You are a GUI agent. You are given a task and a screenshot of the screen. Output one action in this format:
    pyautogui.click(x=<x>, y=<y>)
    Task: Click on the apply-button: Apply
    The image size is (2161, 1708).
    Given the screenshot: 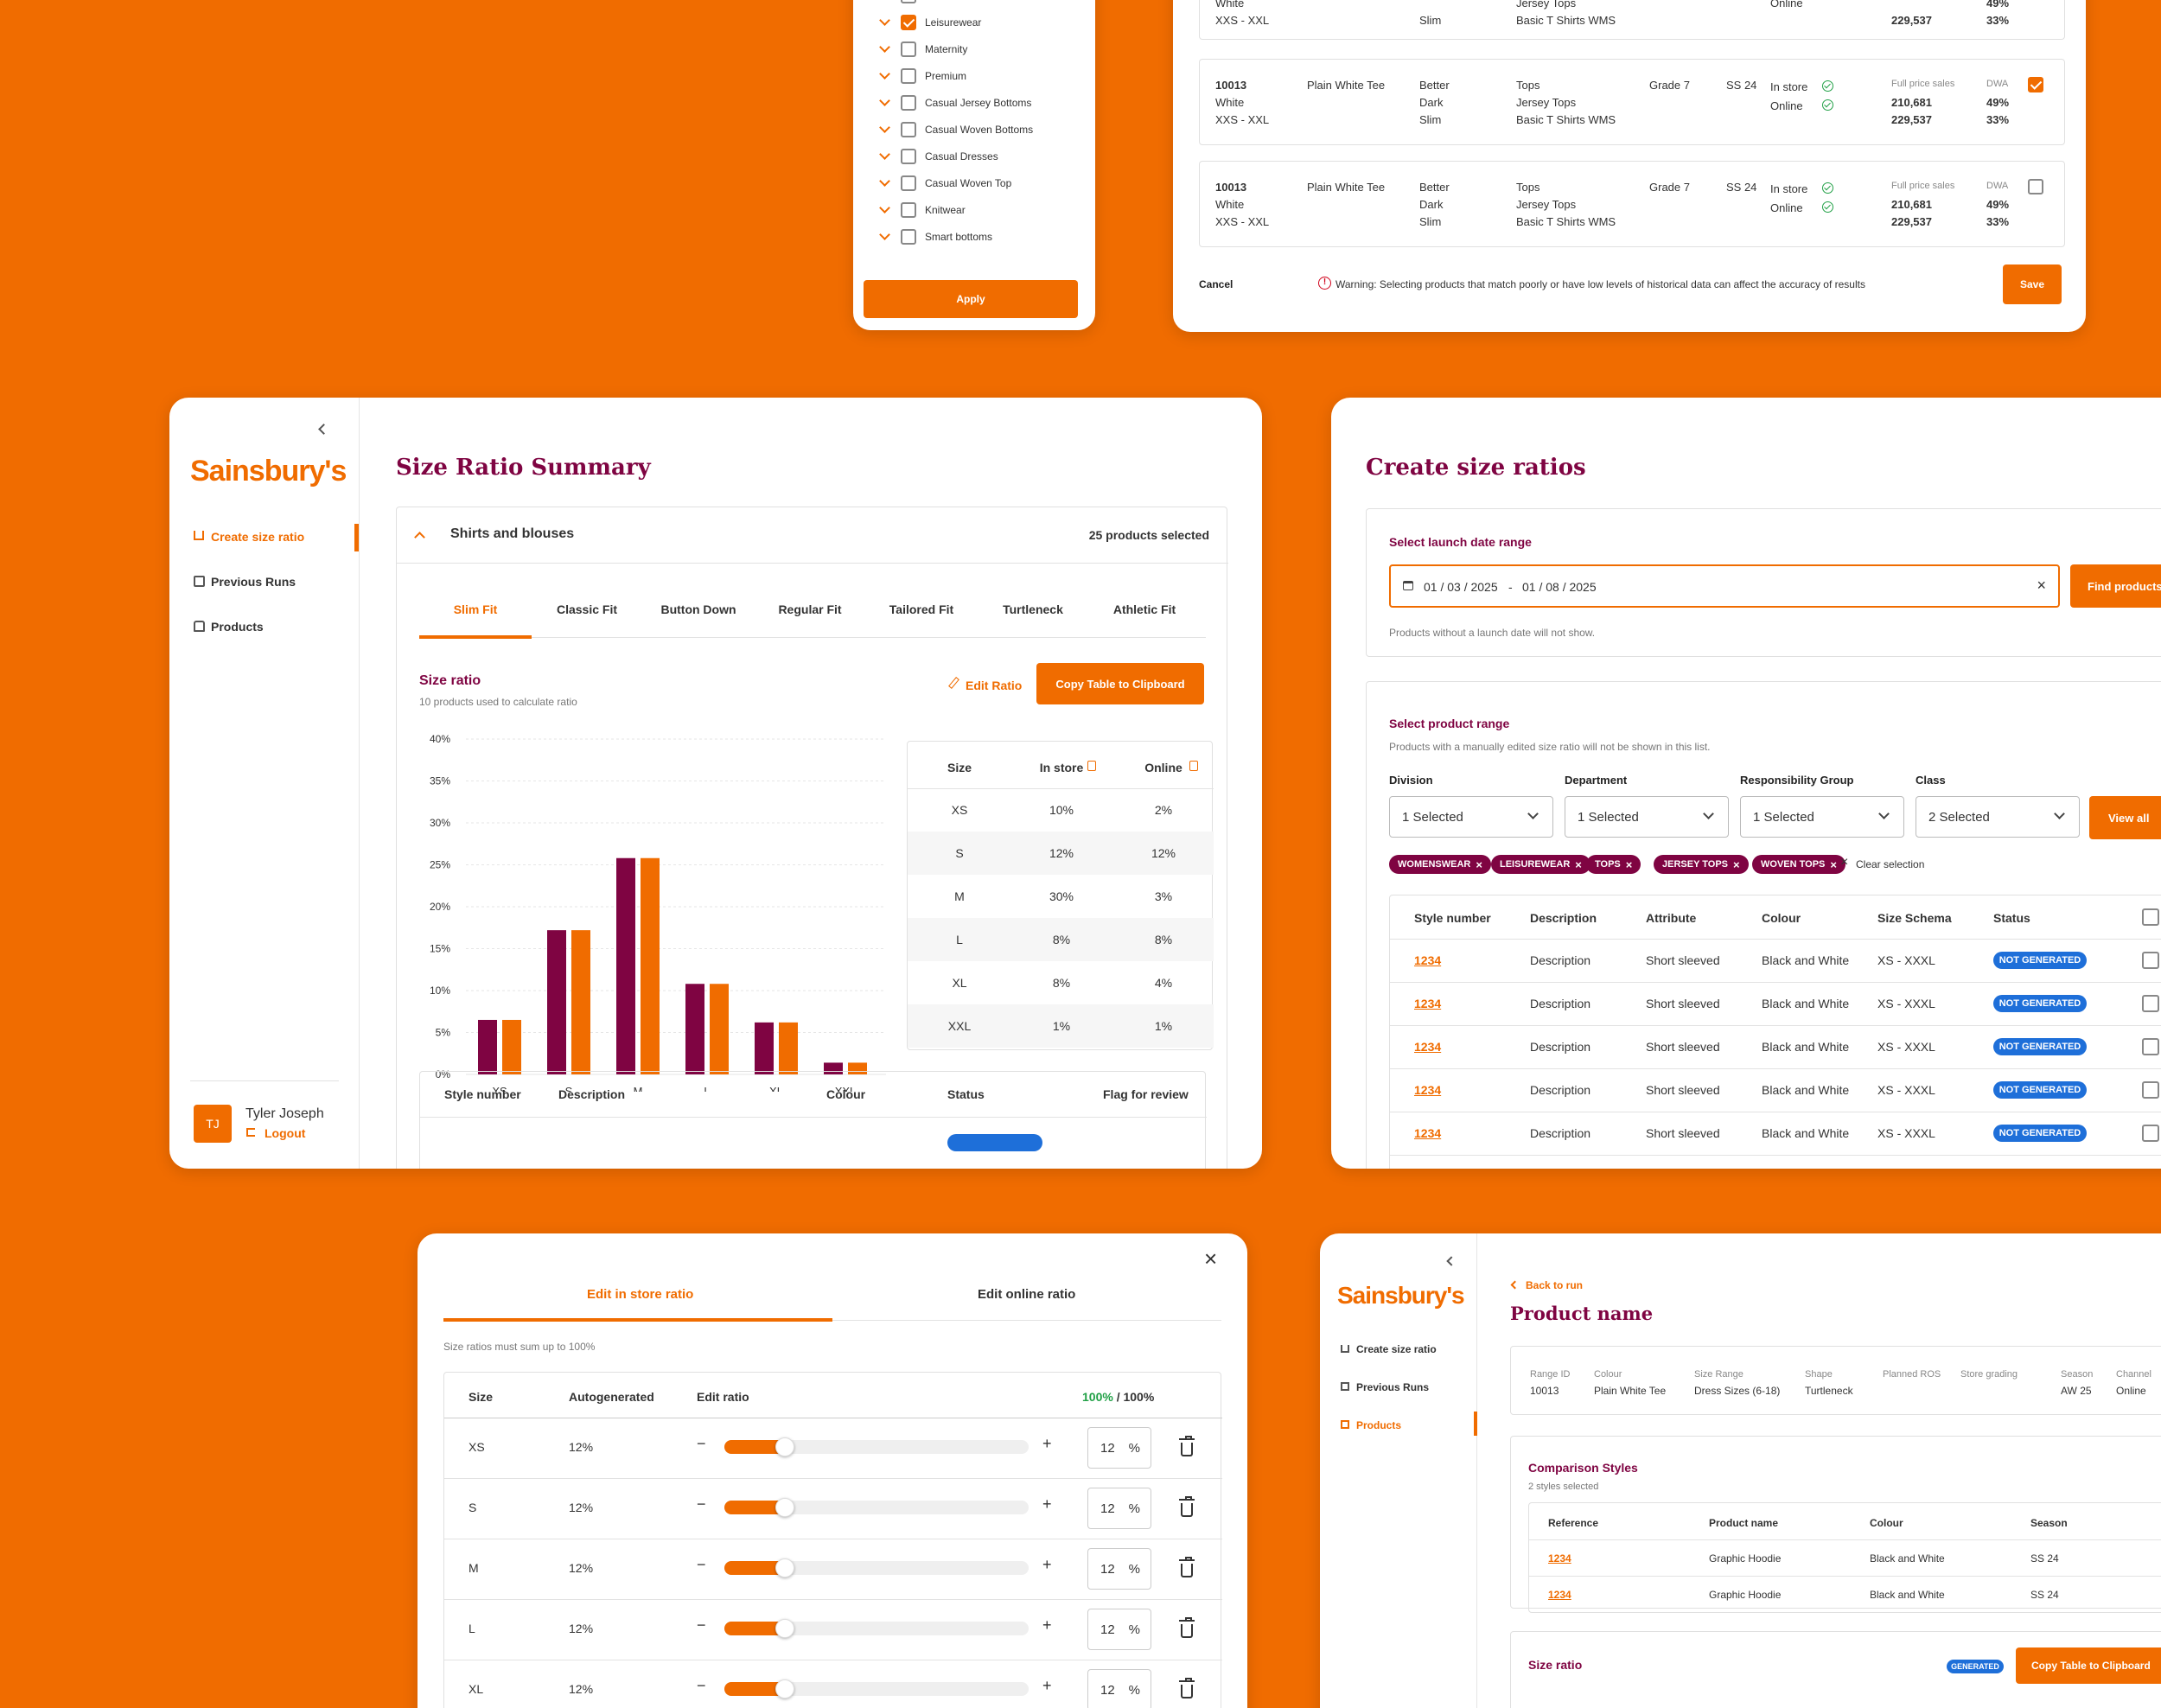 What is the action you would take?
    pyautogui.click(x=971, y=299)
    